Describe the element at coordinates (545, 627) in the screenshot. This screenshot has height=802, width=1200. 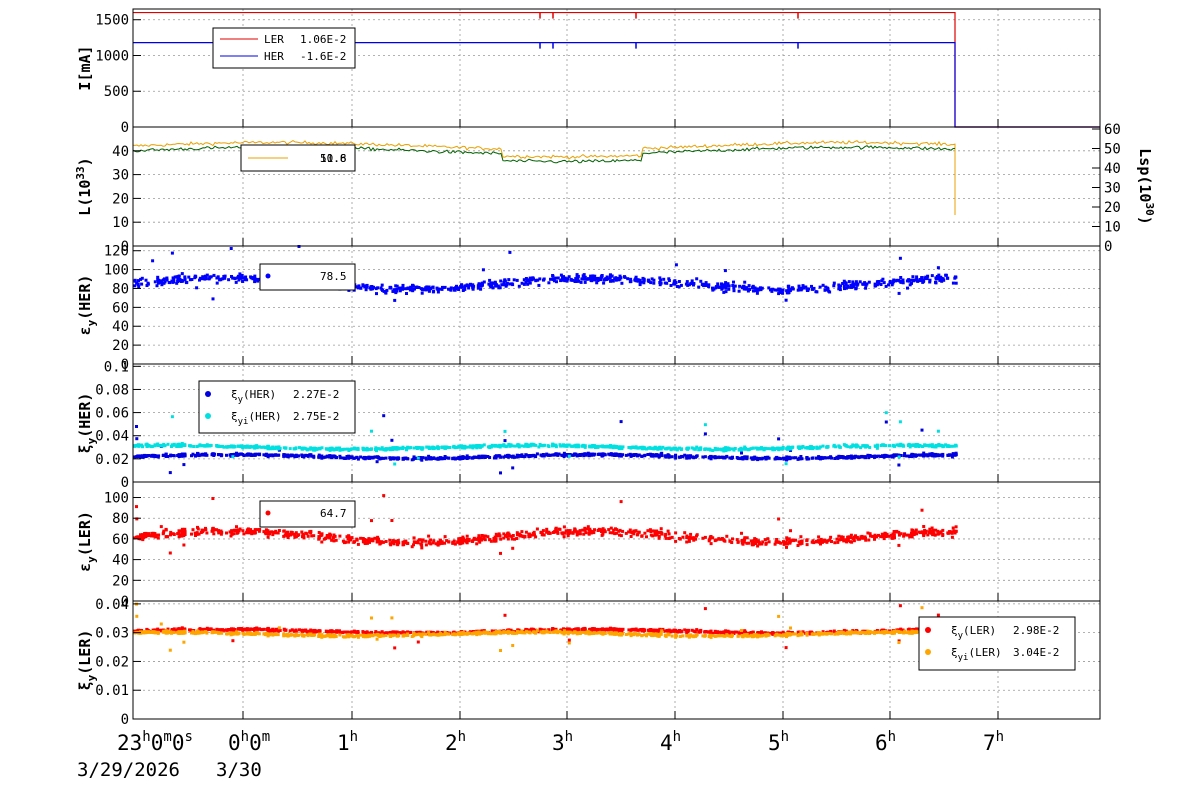
I see `panel-xi_ler` at that location.